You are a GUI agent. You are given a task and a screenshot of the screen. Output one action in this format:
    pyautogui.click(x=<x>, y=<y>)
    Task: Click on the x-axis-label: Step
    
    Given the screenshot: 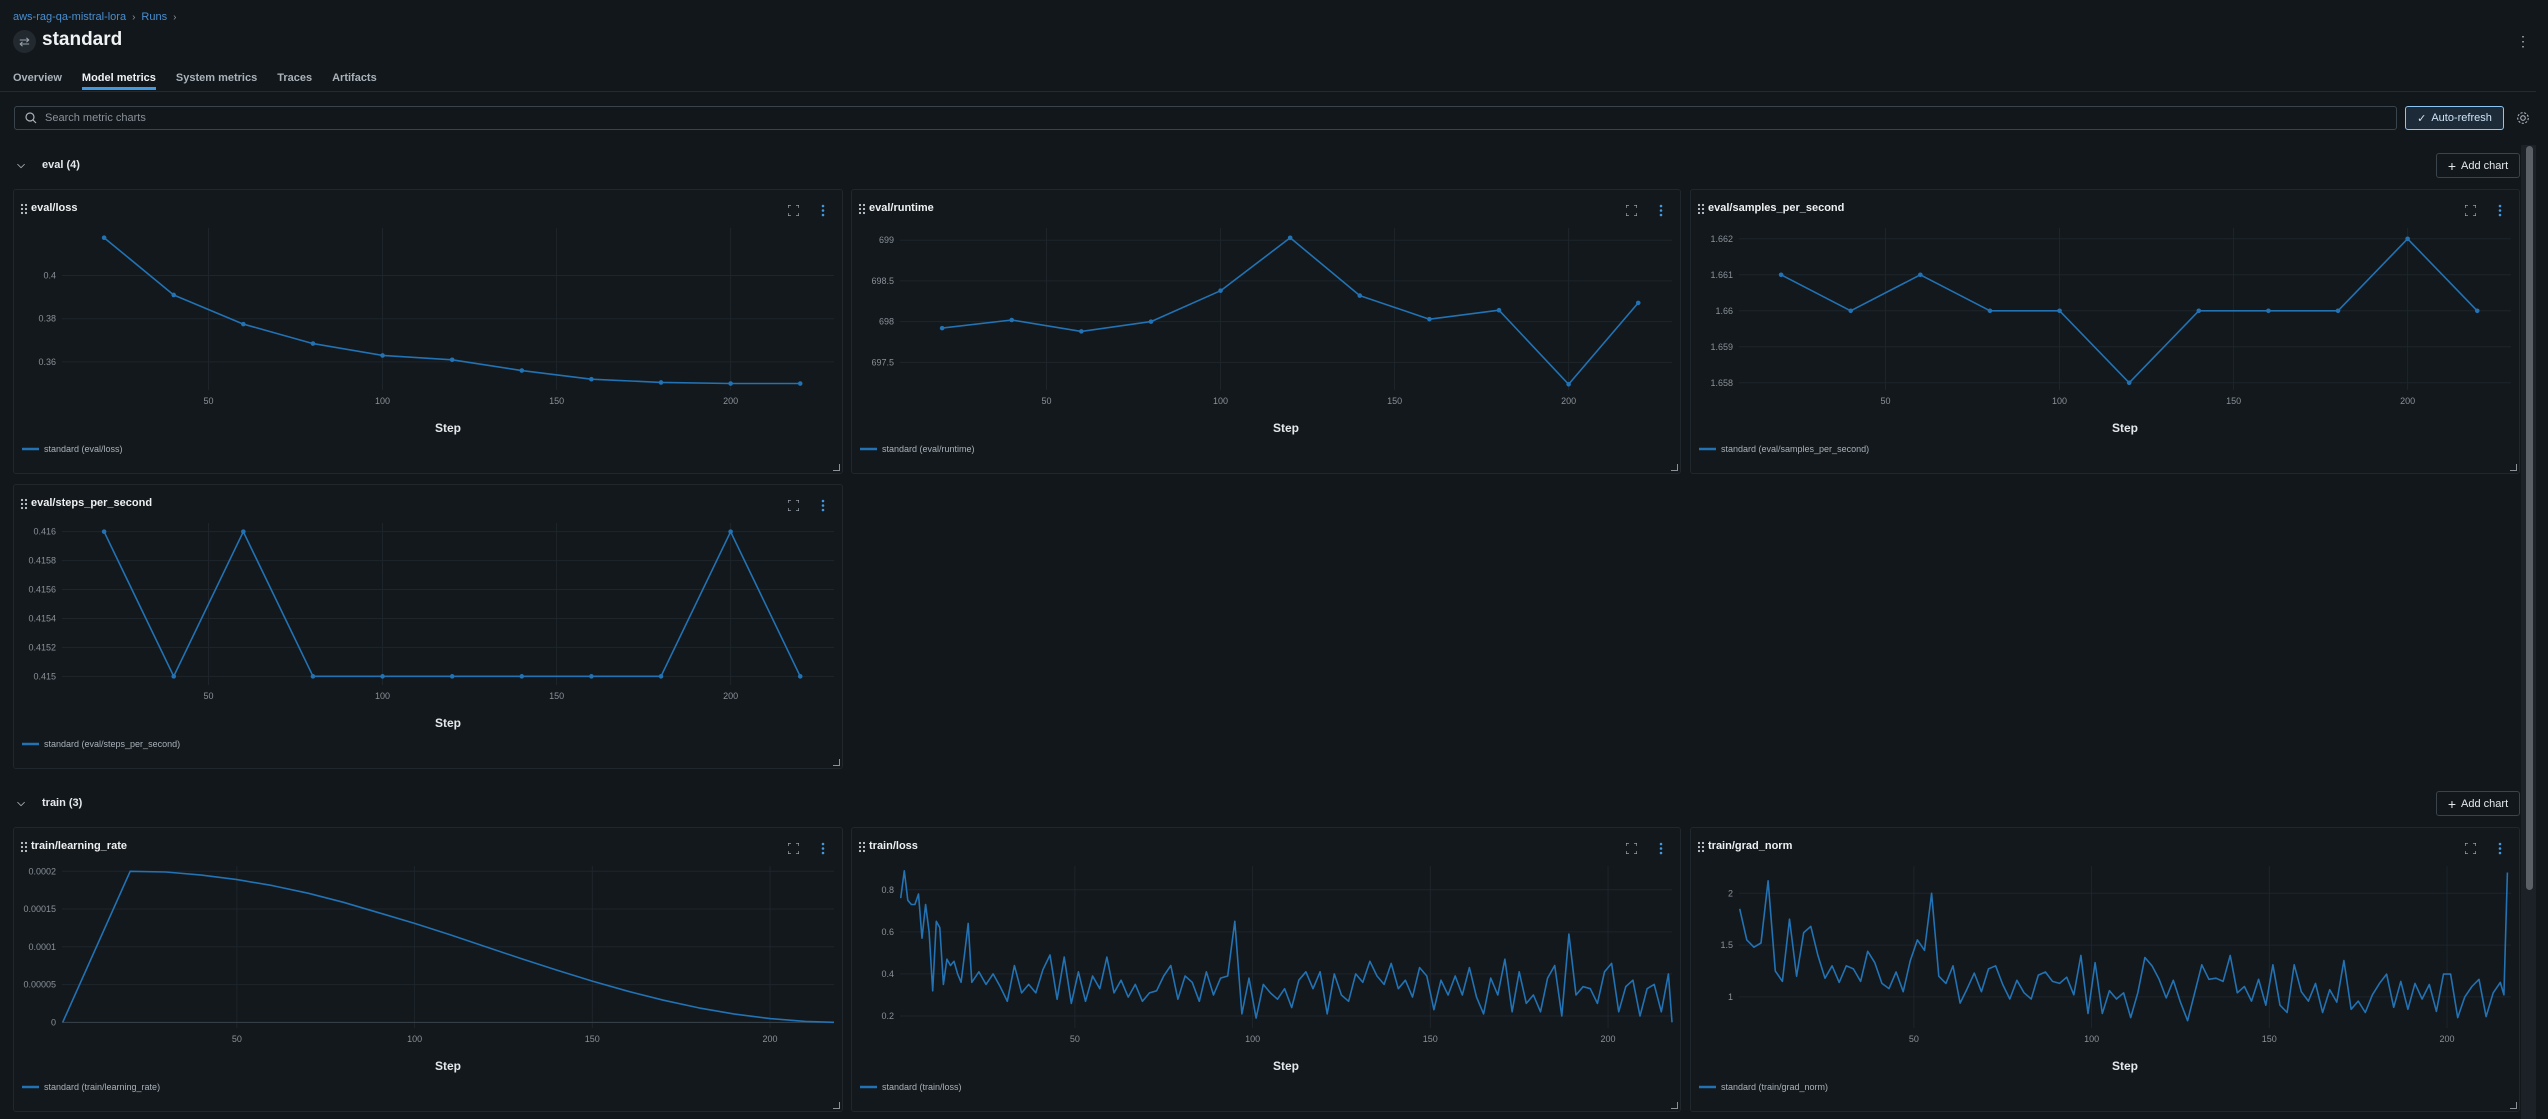 What is the action you would take?
    pyautogui.click(x=2125, y=428)
    